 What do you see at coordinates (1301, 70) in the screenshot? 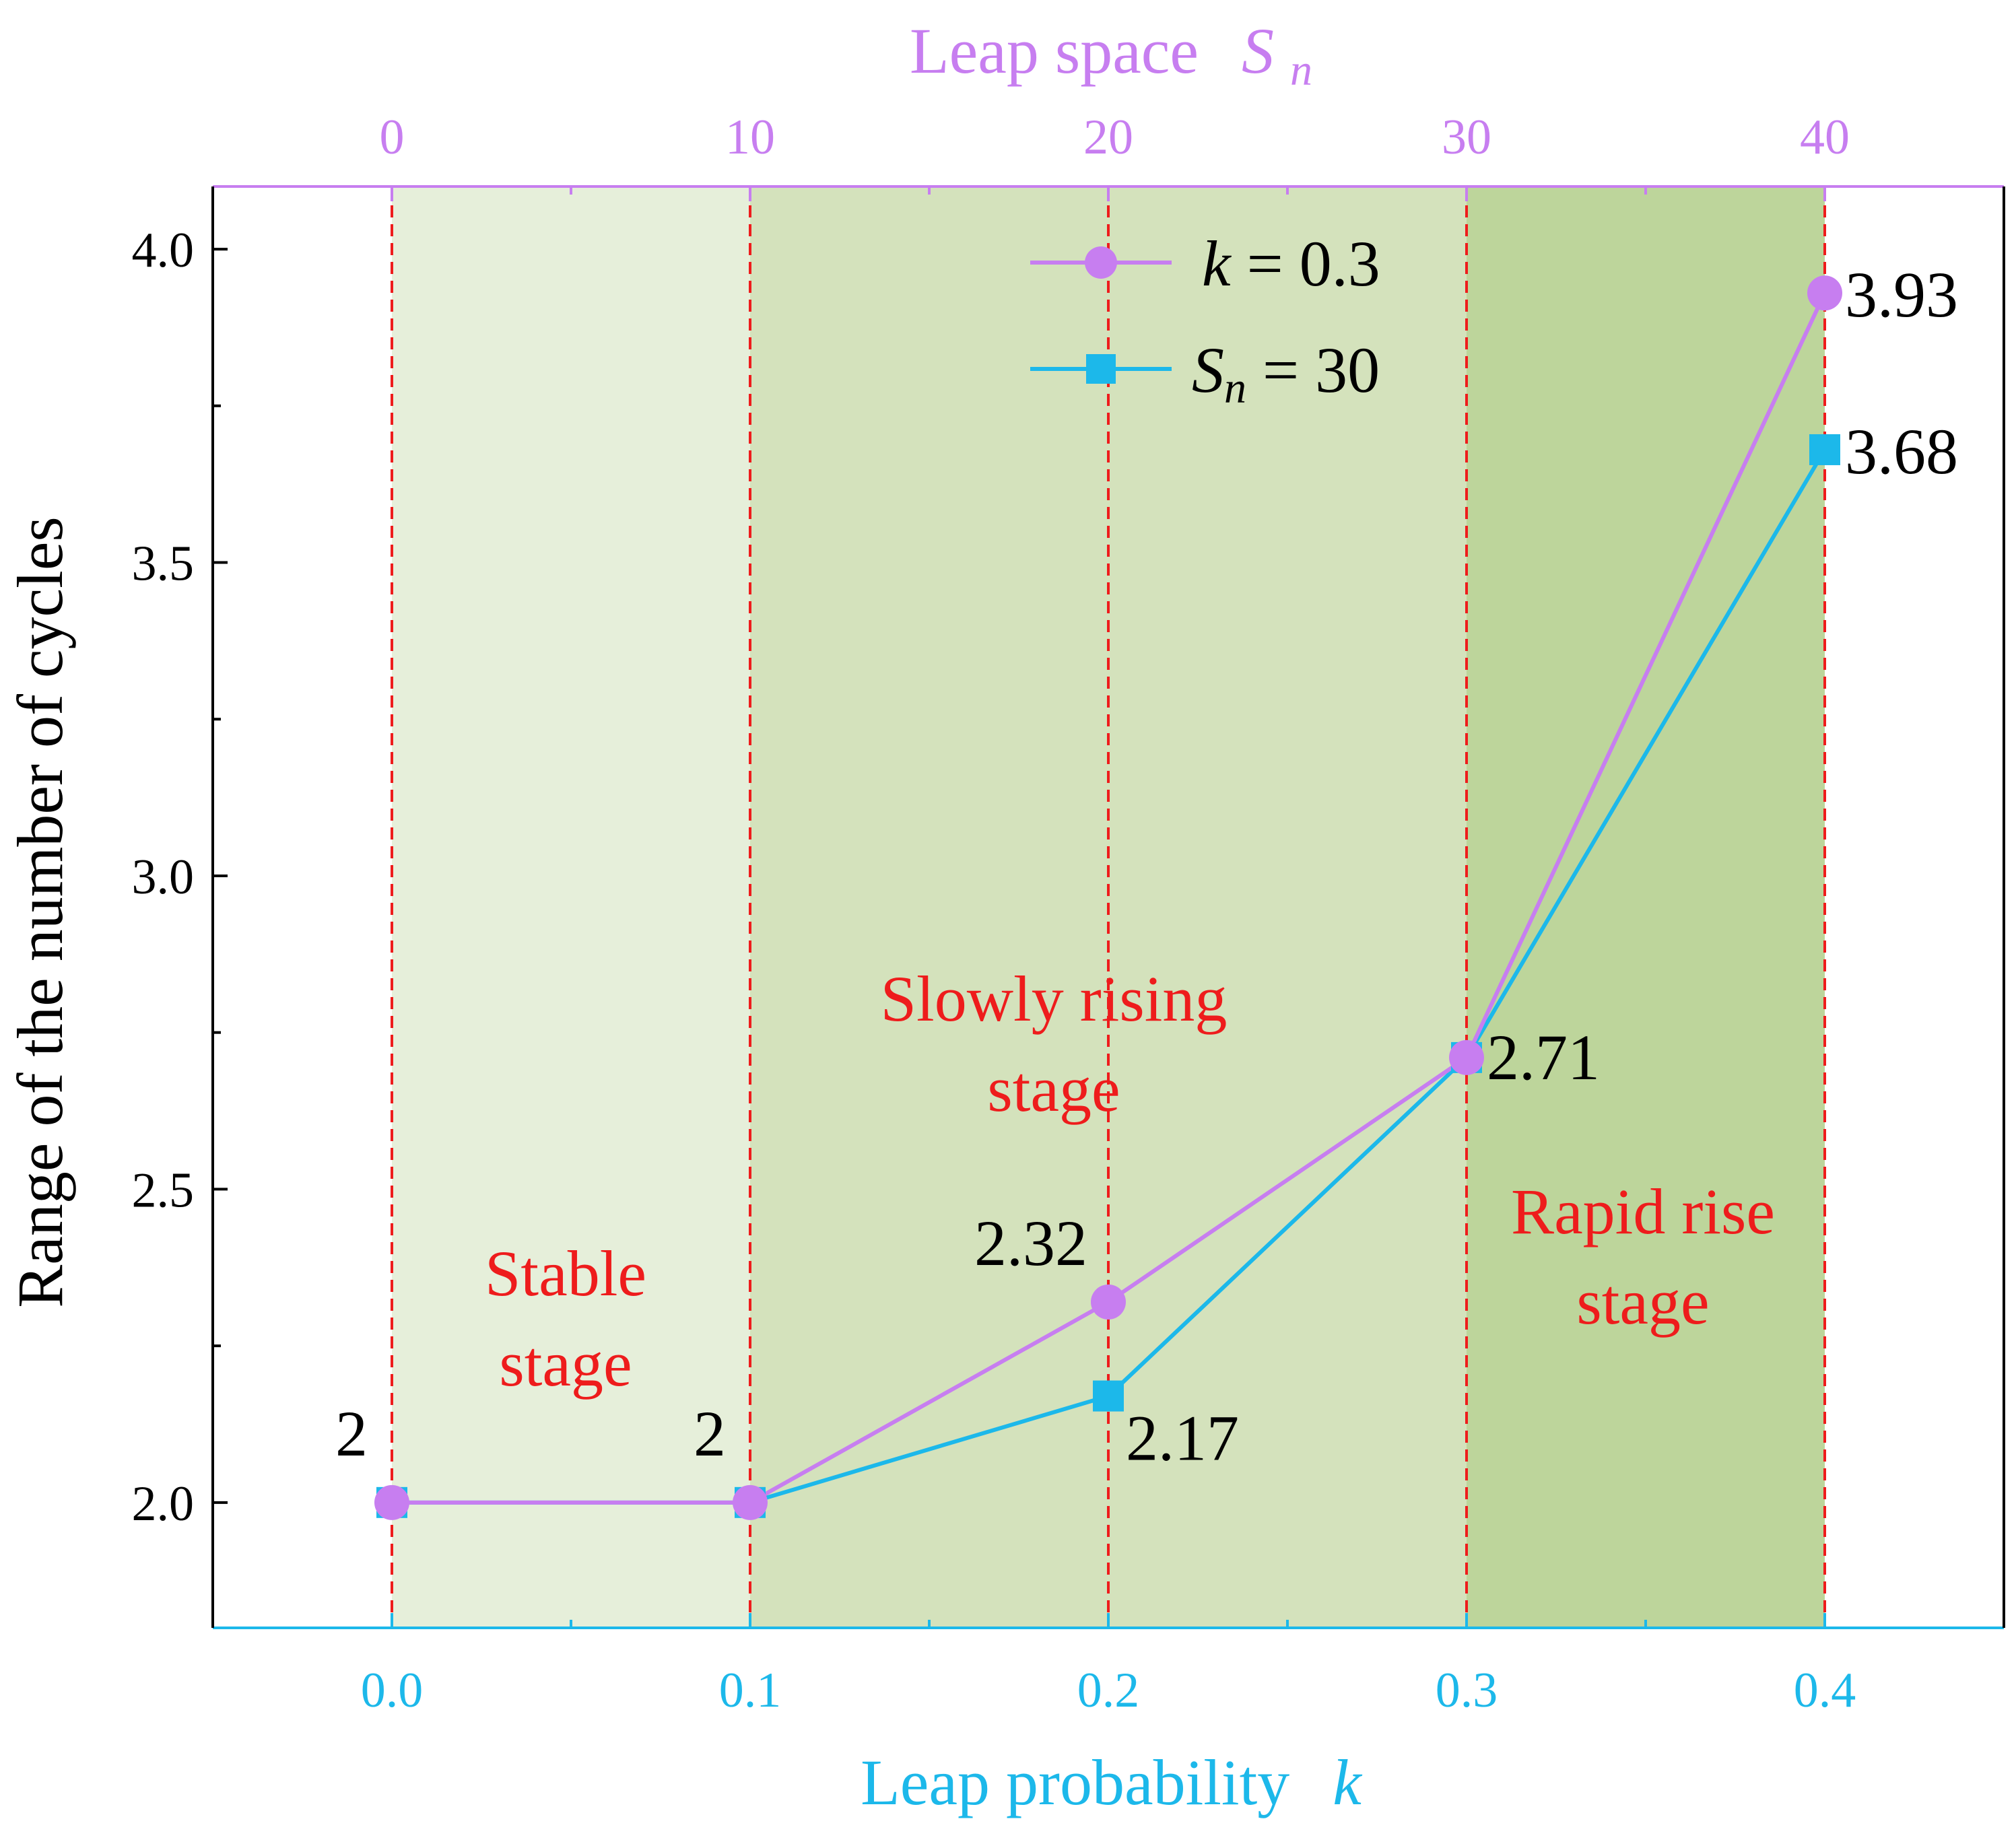
I see `x-axis-top-title-subscript: n` at bounding box center [1301, 70].